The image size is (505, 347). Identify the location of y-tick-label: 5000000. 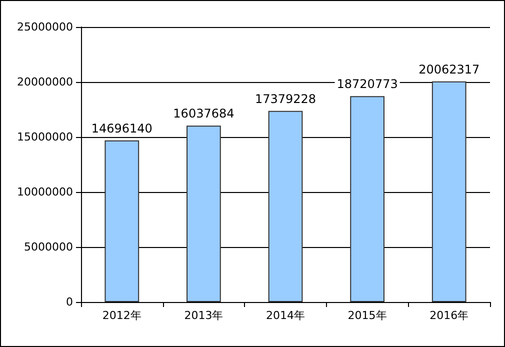
(48, 247).